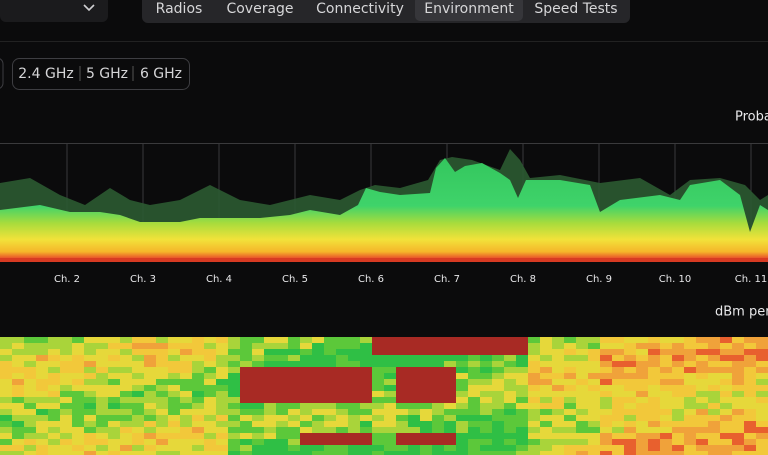 The width and height of the screenshot is (768, 455). I want to click on tab: Radios, so click(179, 9).